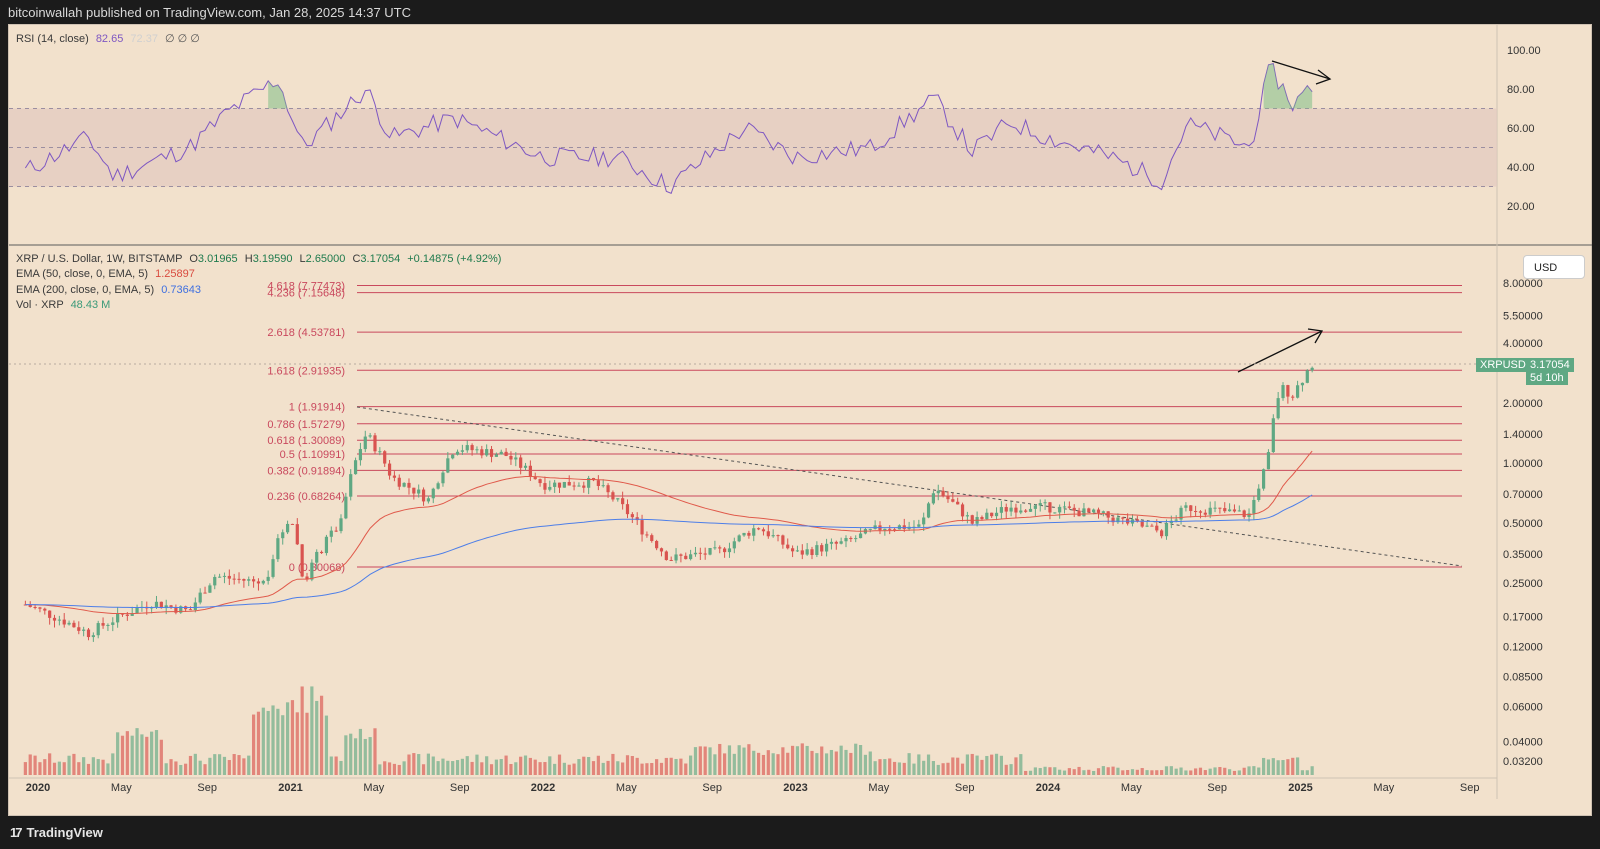  I want to click on close-label: C, so click(356, 259).